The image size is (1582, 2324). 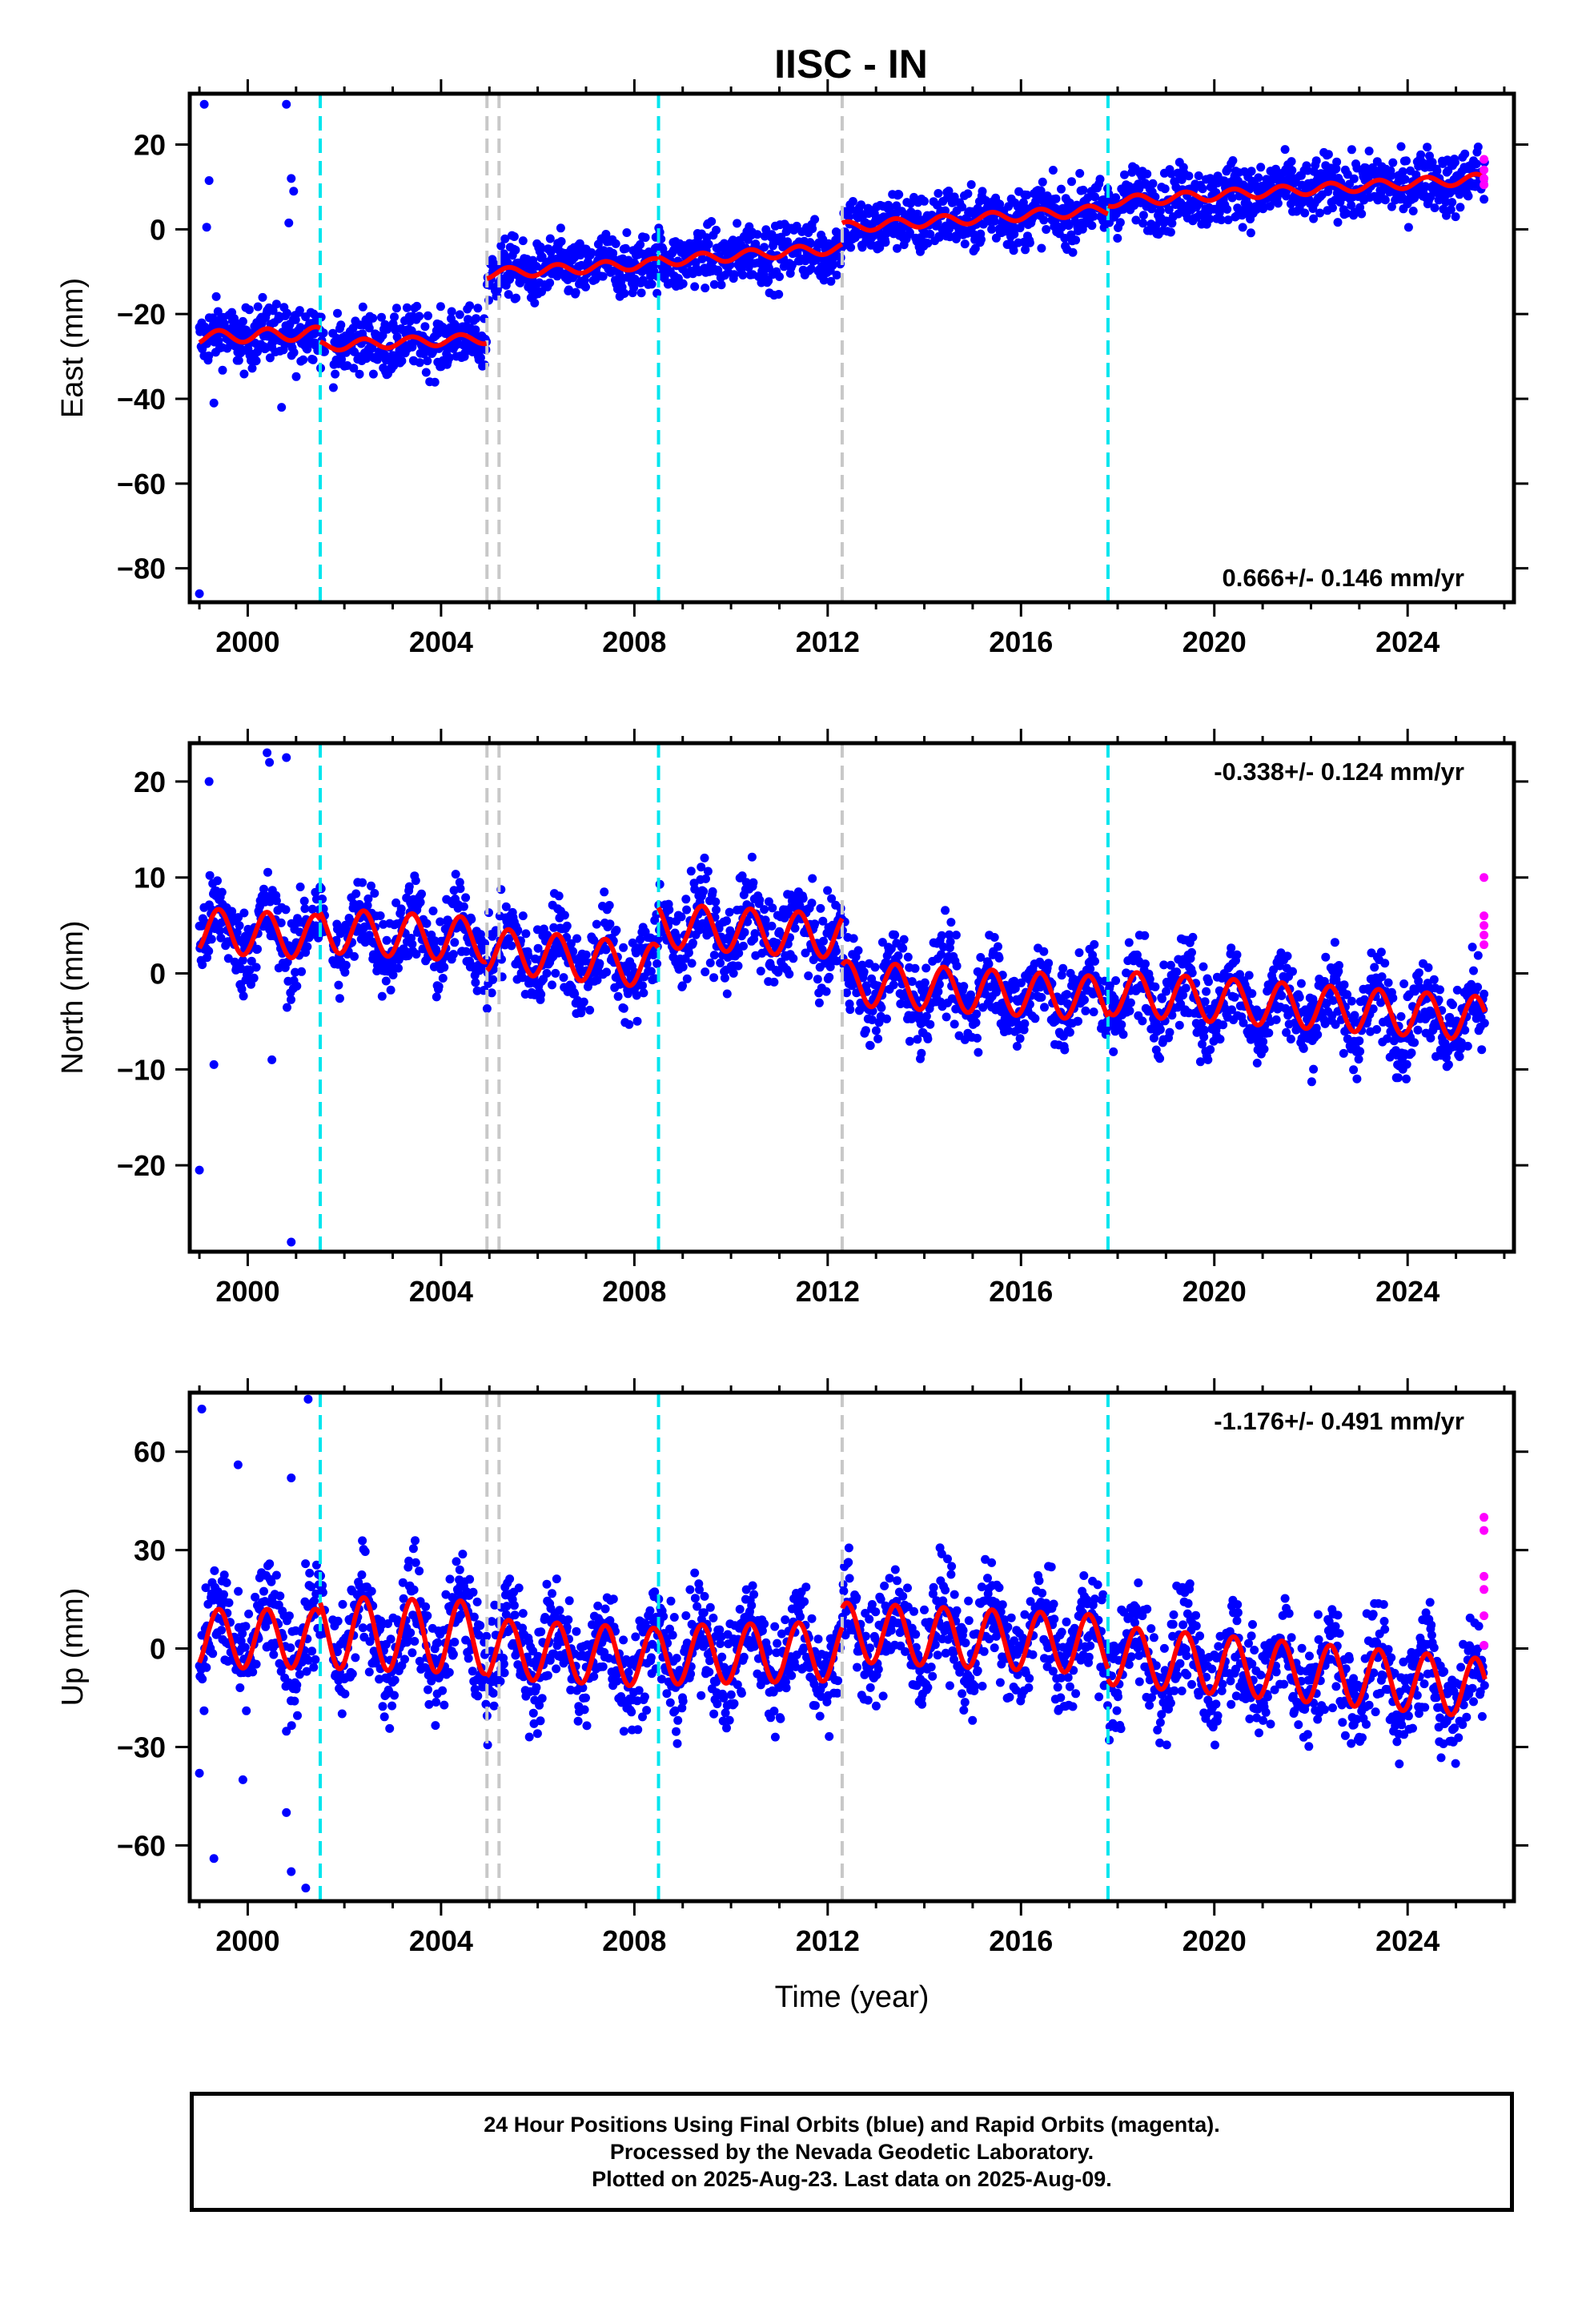 What do you see at coordinates (73, 997) in the screenshot?
I see `y-axis-label: North (mm)` at bounding box center [73, 997].